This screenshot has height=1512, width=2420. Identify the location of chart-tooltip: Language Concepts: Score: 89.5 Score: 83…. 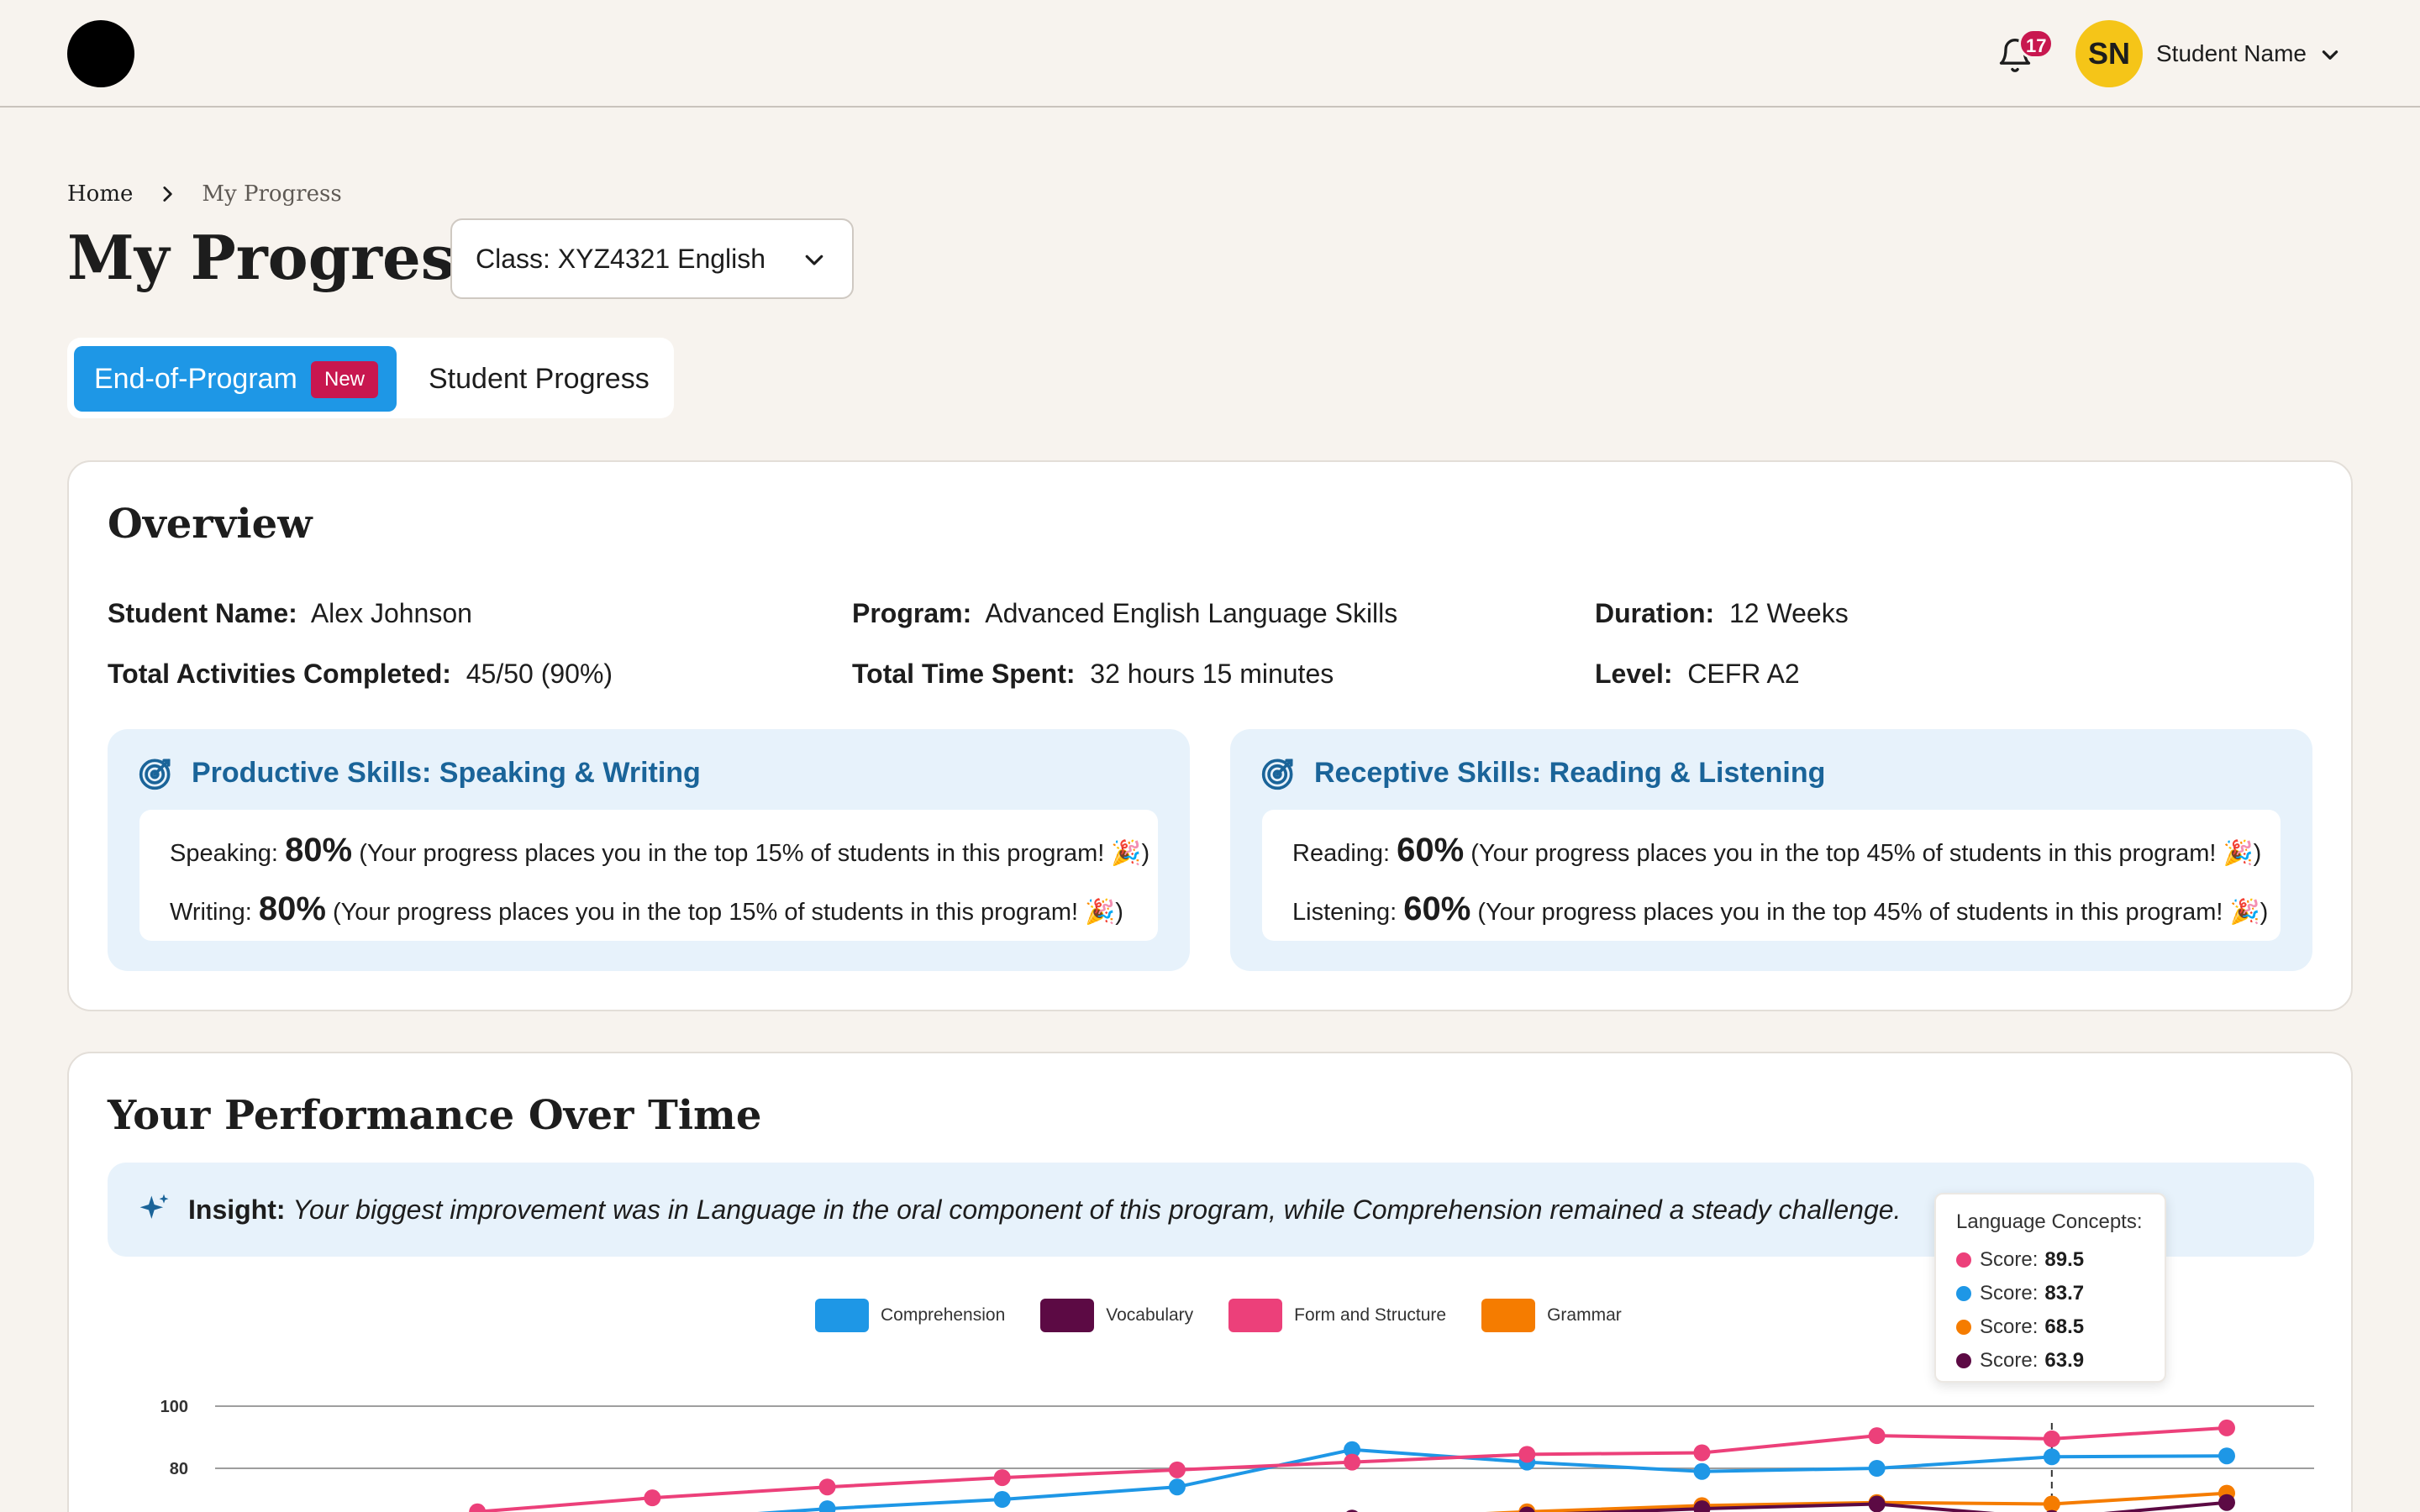
(2050, 1288).